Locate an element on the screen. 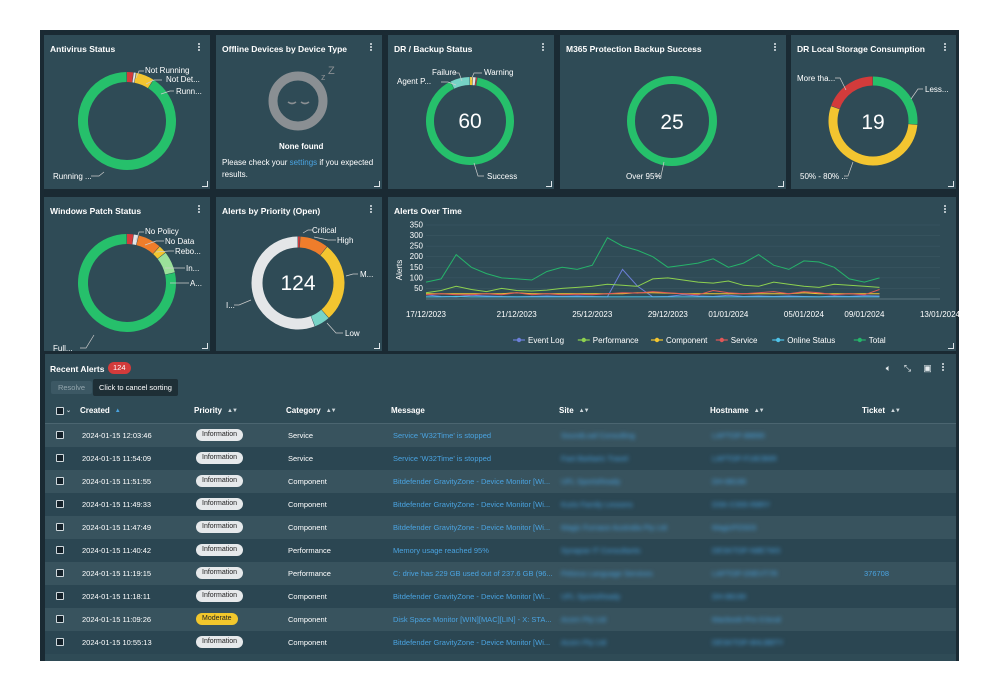  site-link: Fast Barbaric Travel is located at coordinates (595, 458).